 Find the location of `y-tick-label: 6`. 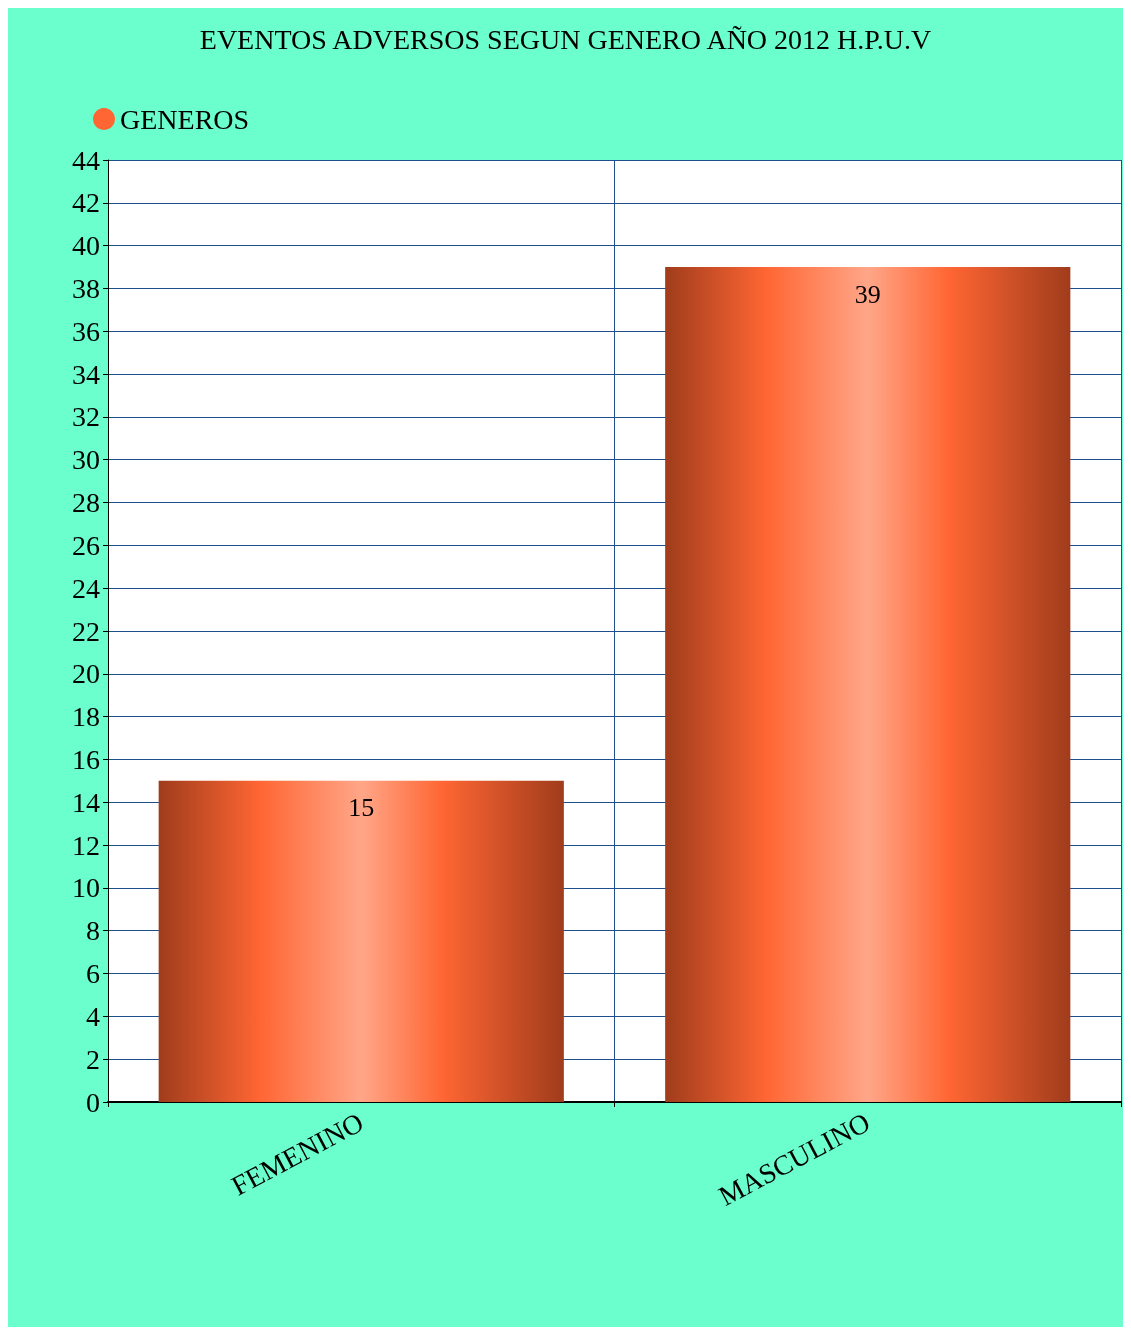

y-tick-label: 6 is located at coordinates (93, 974).